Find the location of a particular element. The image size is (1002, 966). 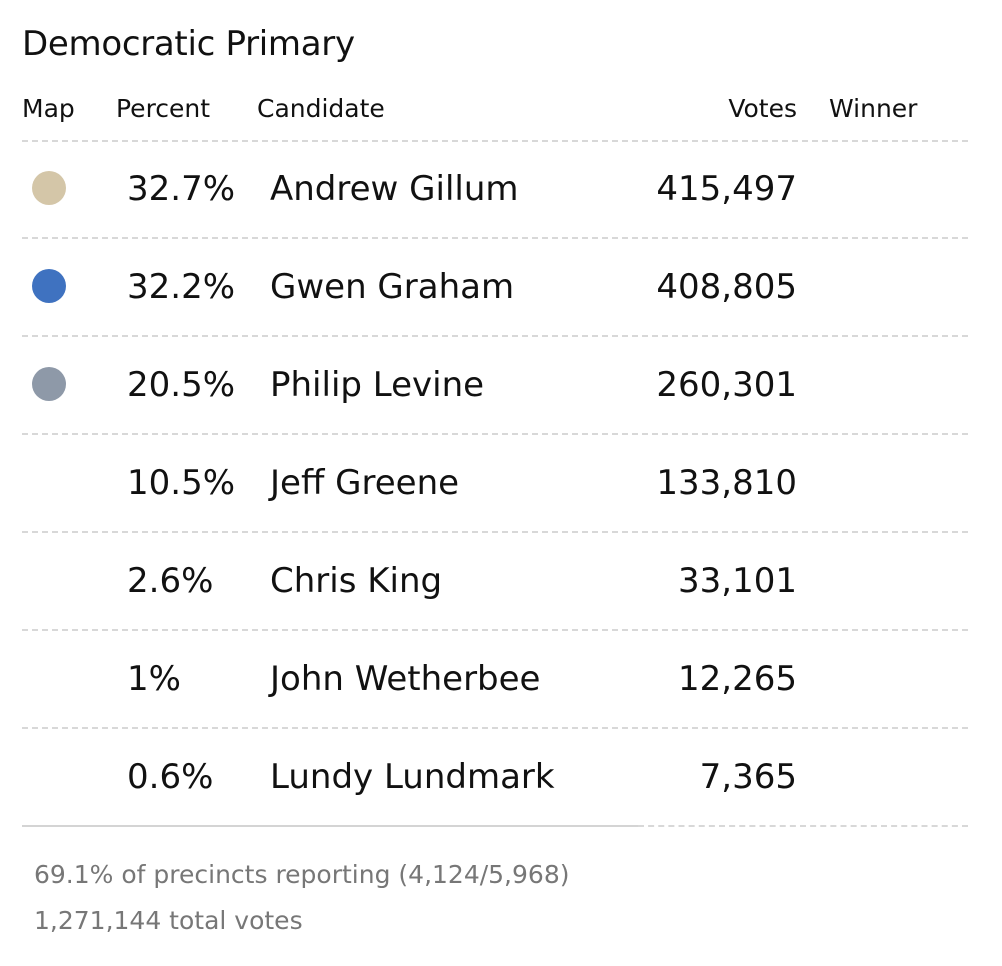

page-title: Democratic Primary is located at coordinates (188, 44).